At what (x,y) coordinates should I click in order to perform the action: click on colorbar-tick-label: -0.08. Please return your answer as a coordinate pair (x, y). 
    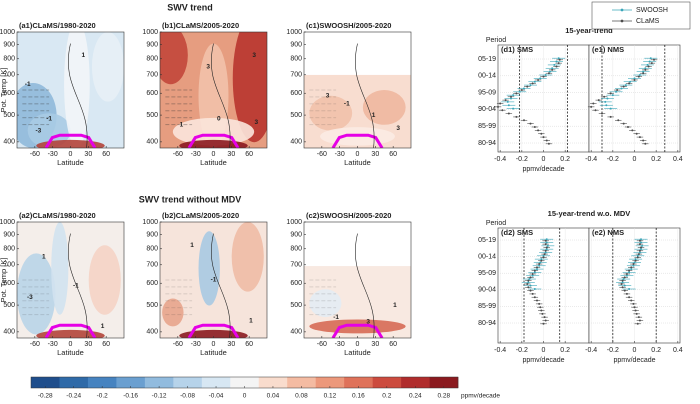
    Looking at the image, I should click on (187, 396).